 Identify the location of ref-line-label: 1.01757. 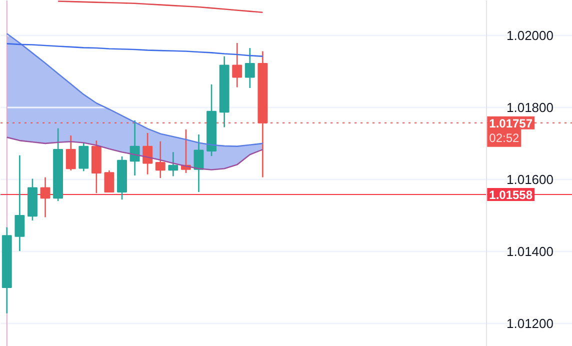
(511, 123).